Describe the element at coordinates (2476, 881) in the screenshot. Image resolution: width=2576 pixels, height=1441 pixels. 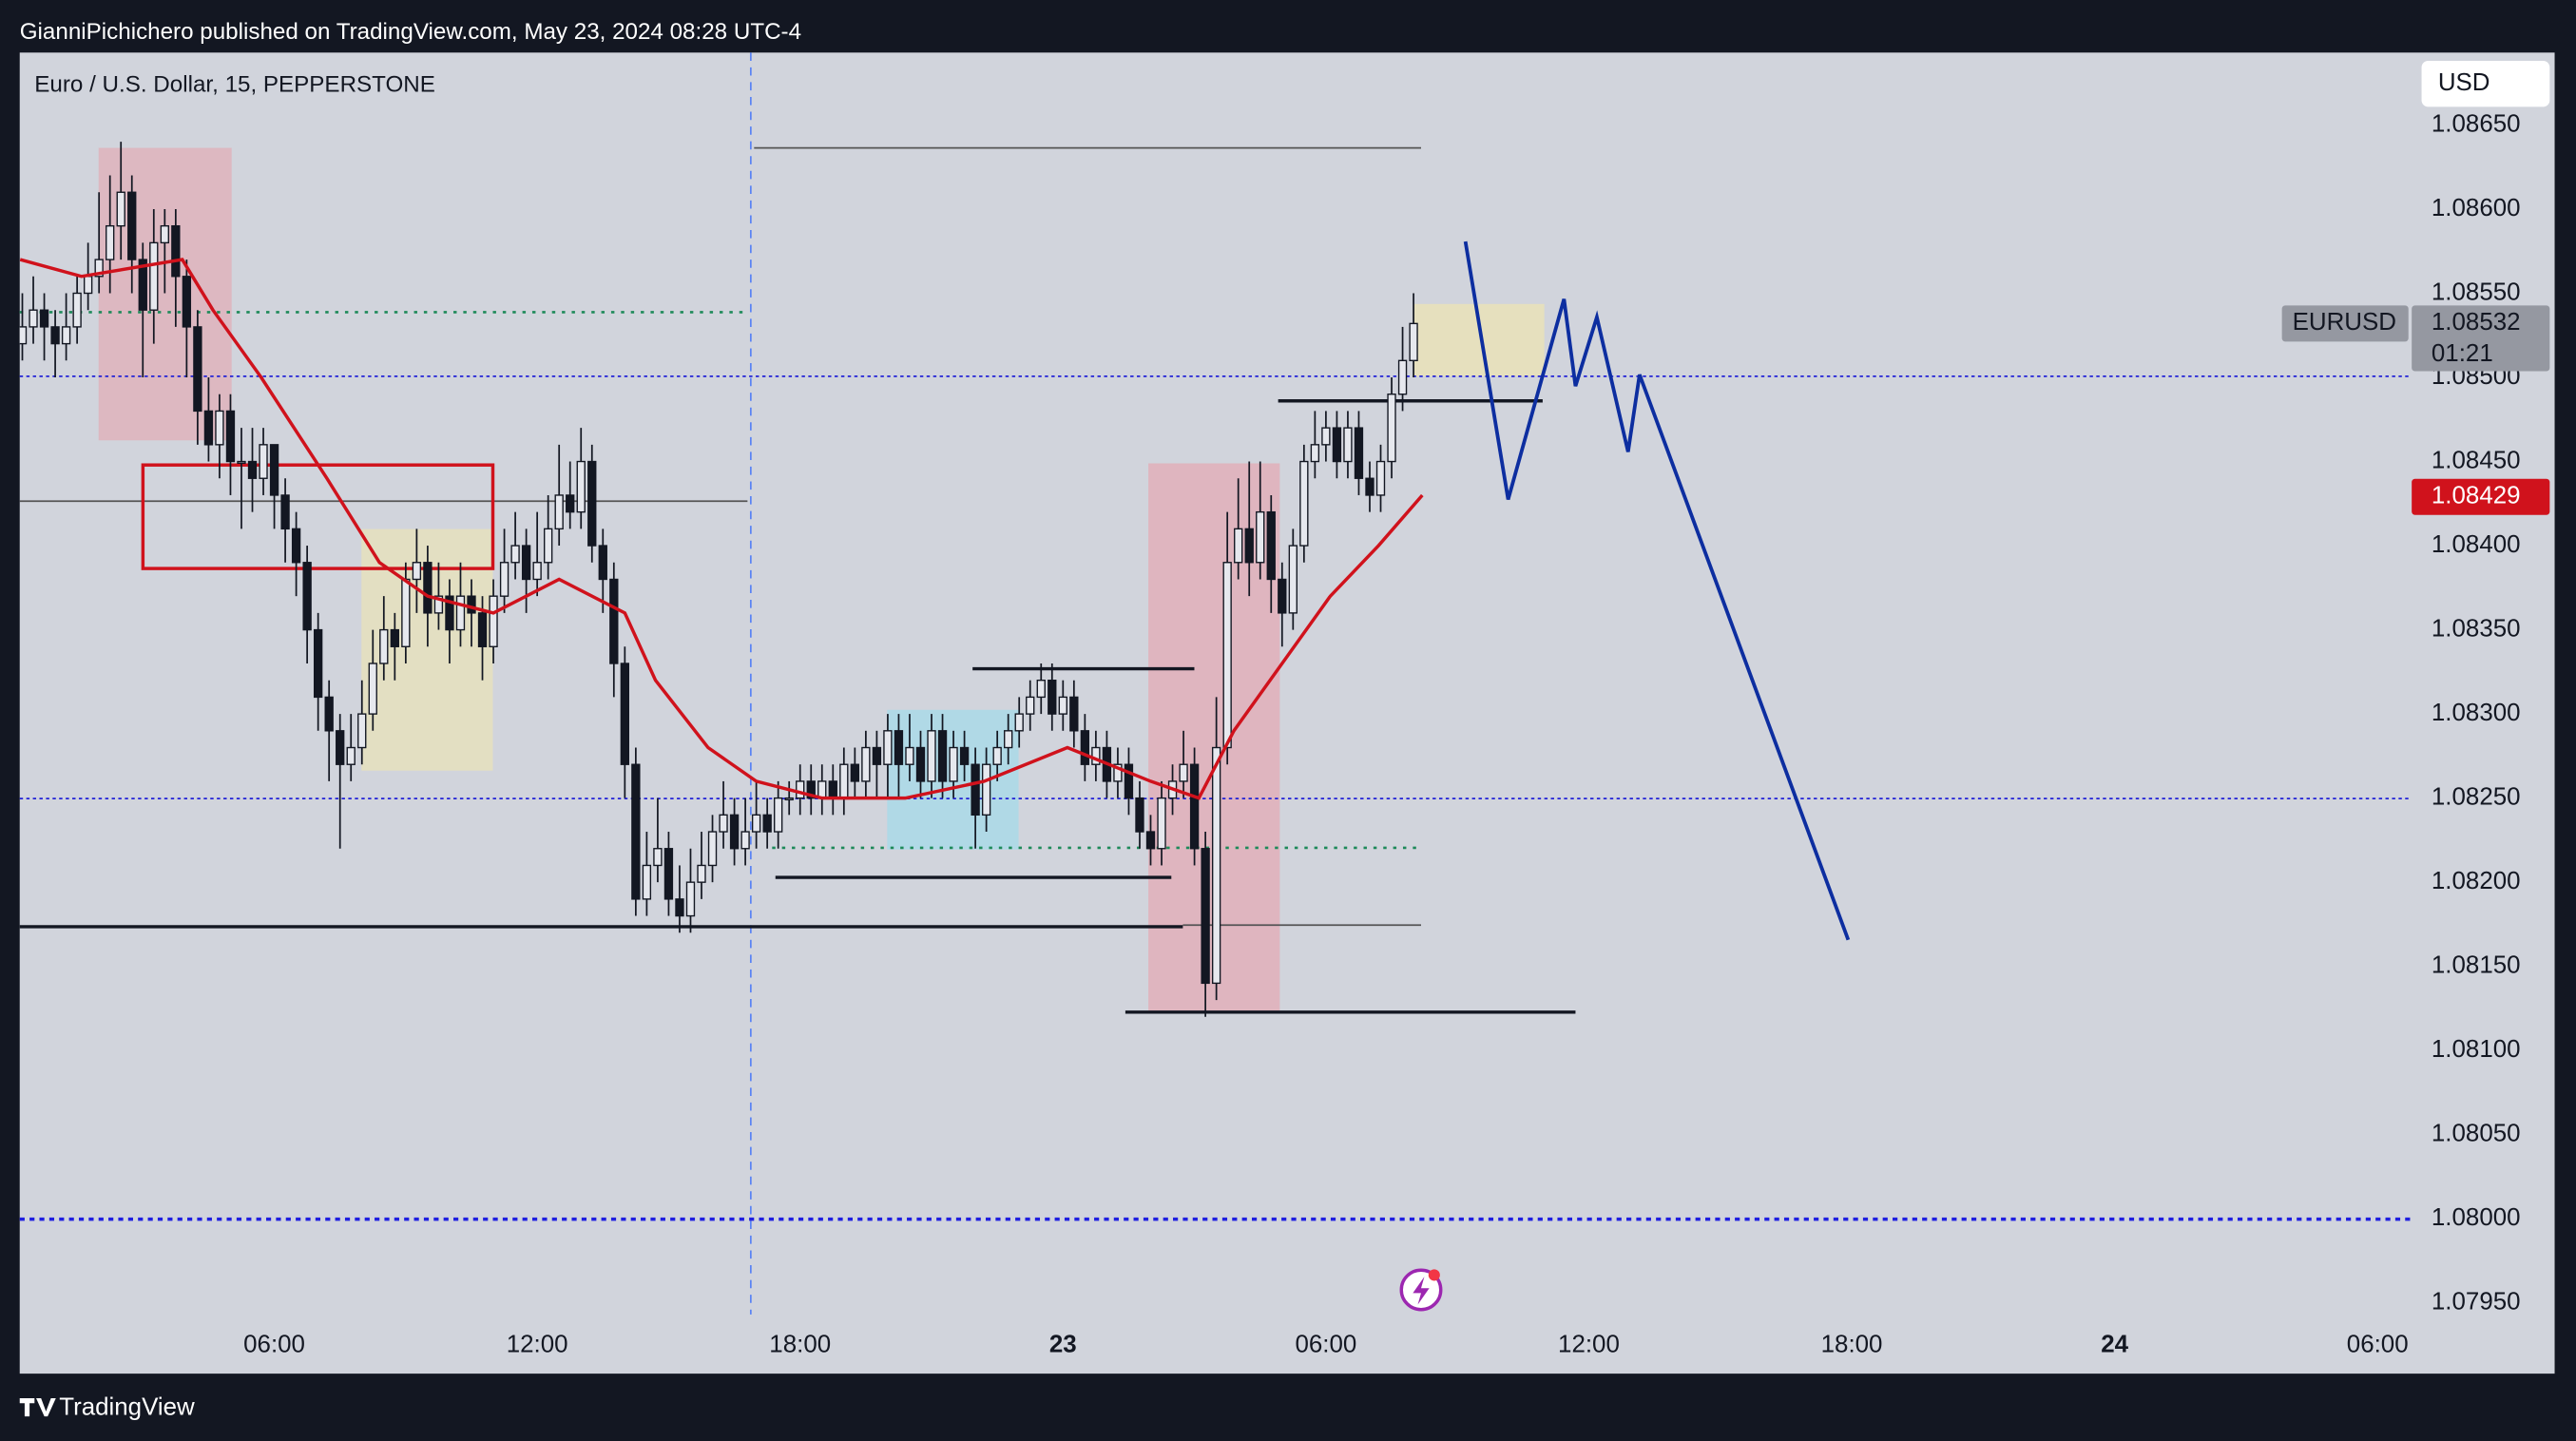
I see `y-tick-label: 1.08200` at that location.